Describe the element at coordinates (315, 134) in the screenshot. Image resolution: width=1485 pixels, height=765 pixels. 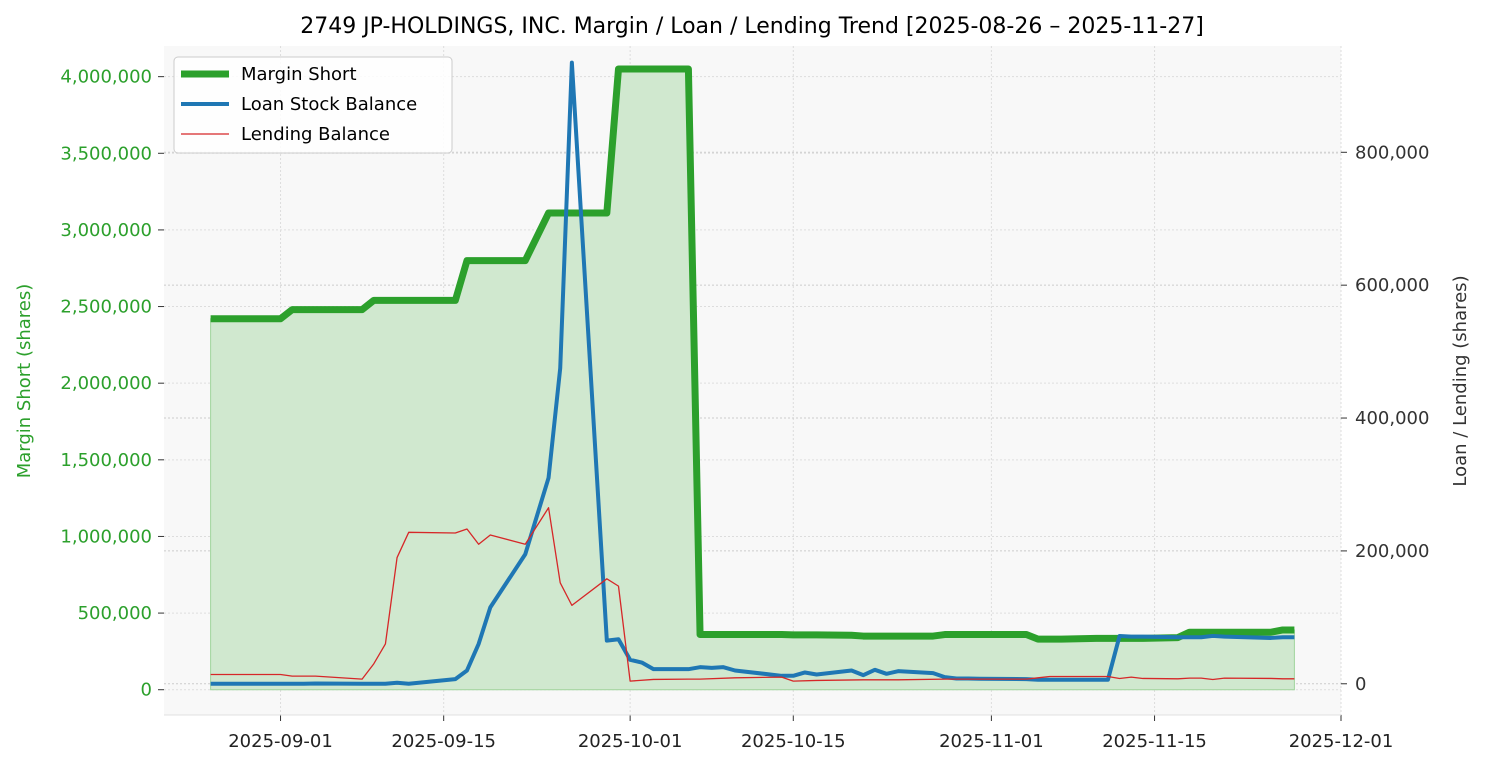
I see `legend-label-lending-balance: Lending Balance` at that location.